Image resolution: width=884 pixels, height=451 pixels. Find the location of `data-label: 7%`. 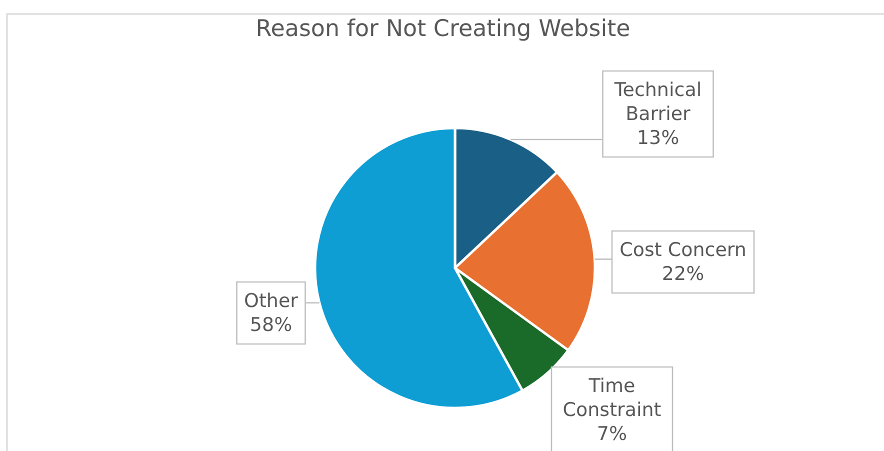

data-label: 7% is located at coordinates (612, 434).